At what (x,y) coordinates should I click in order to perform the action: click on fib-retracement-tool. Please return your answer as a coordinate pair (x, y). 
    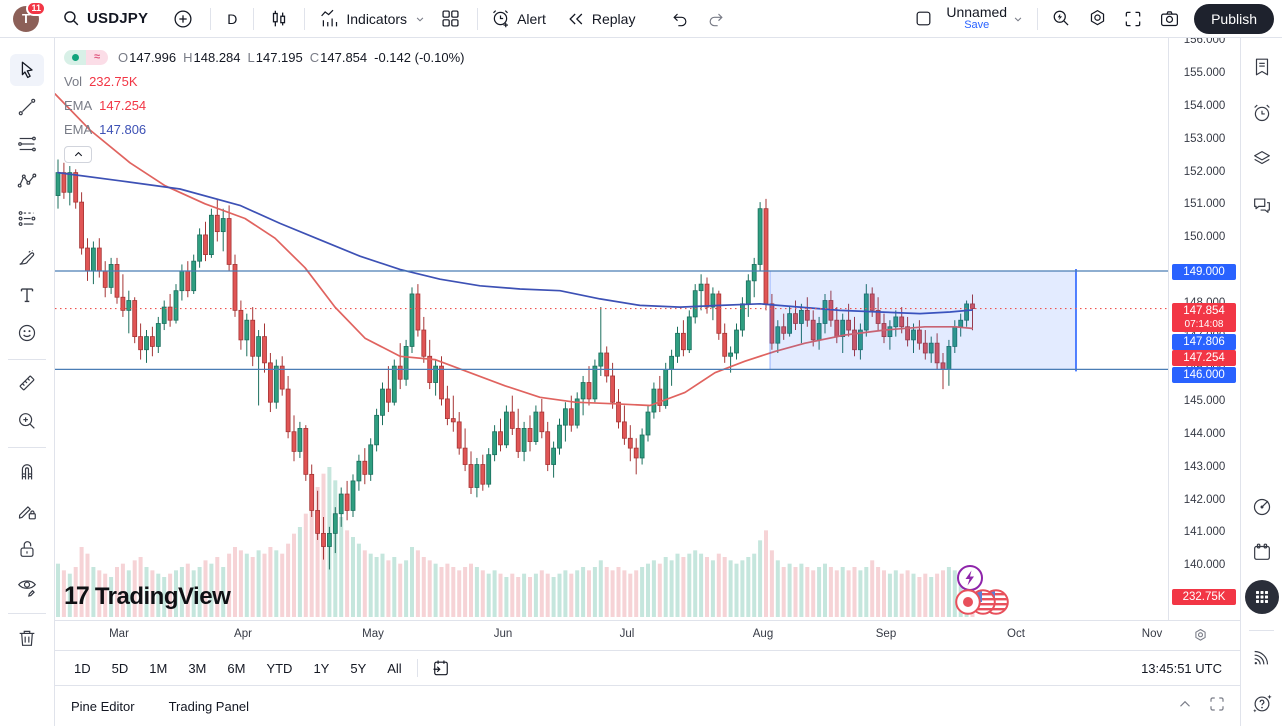
    Looking at the image, I should click on (27, 144).